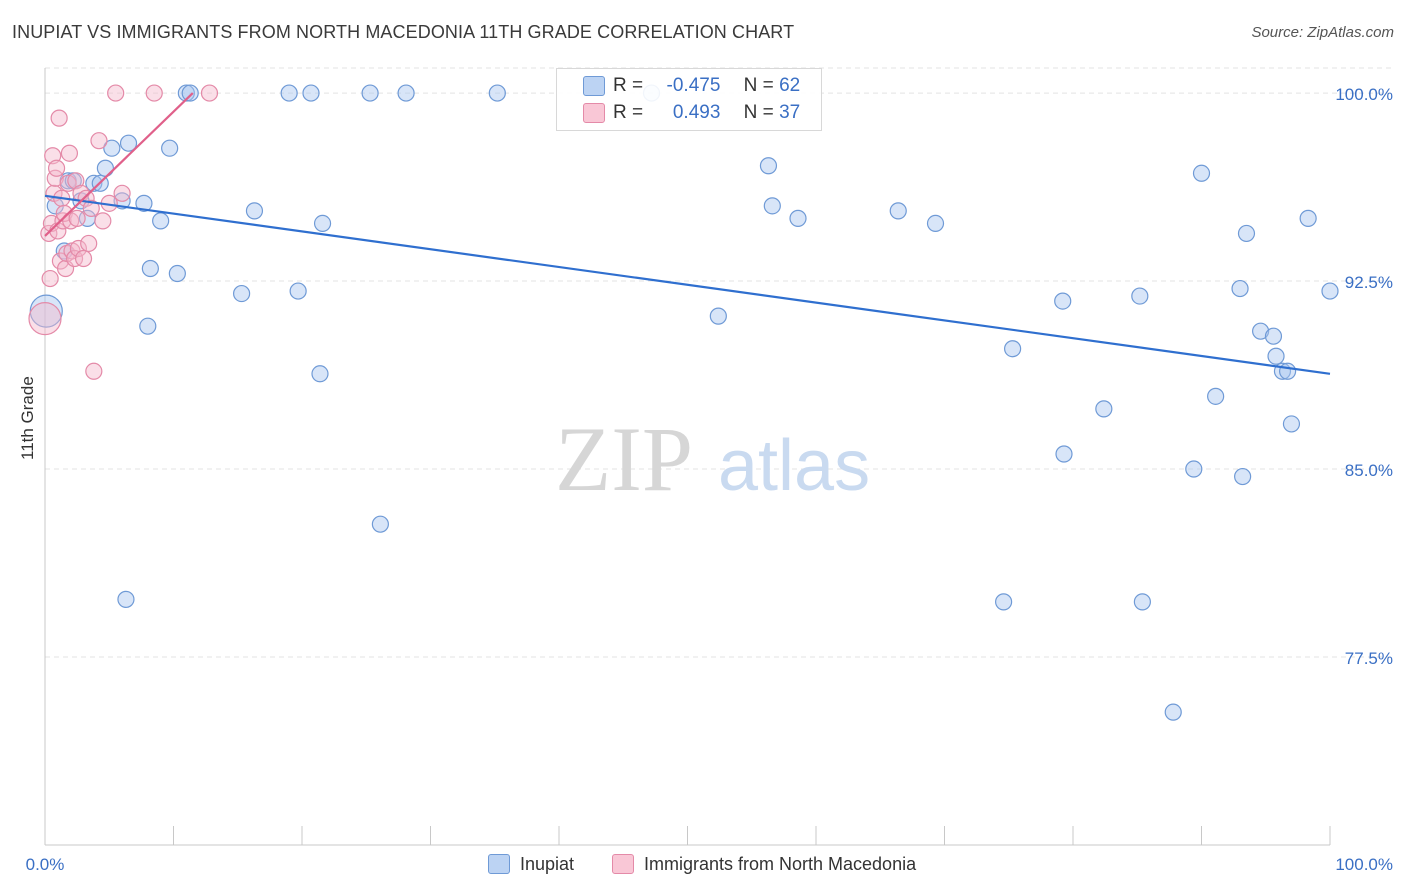 The width and height of the screenshot is (1406, 892). Describe the element at coordinates (45, 864) in the screenshot. I see `x-tick-label-min: 0.0%` at that location.